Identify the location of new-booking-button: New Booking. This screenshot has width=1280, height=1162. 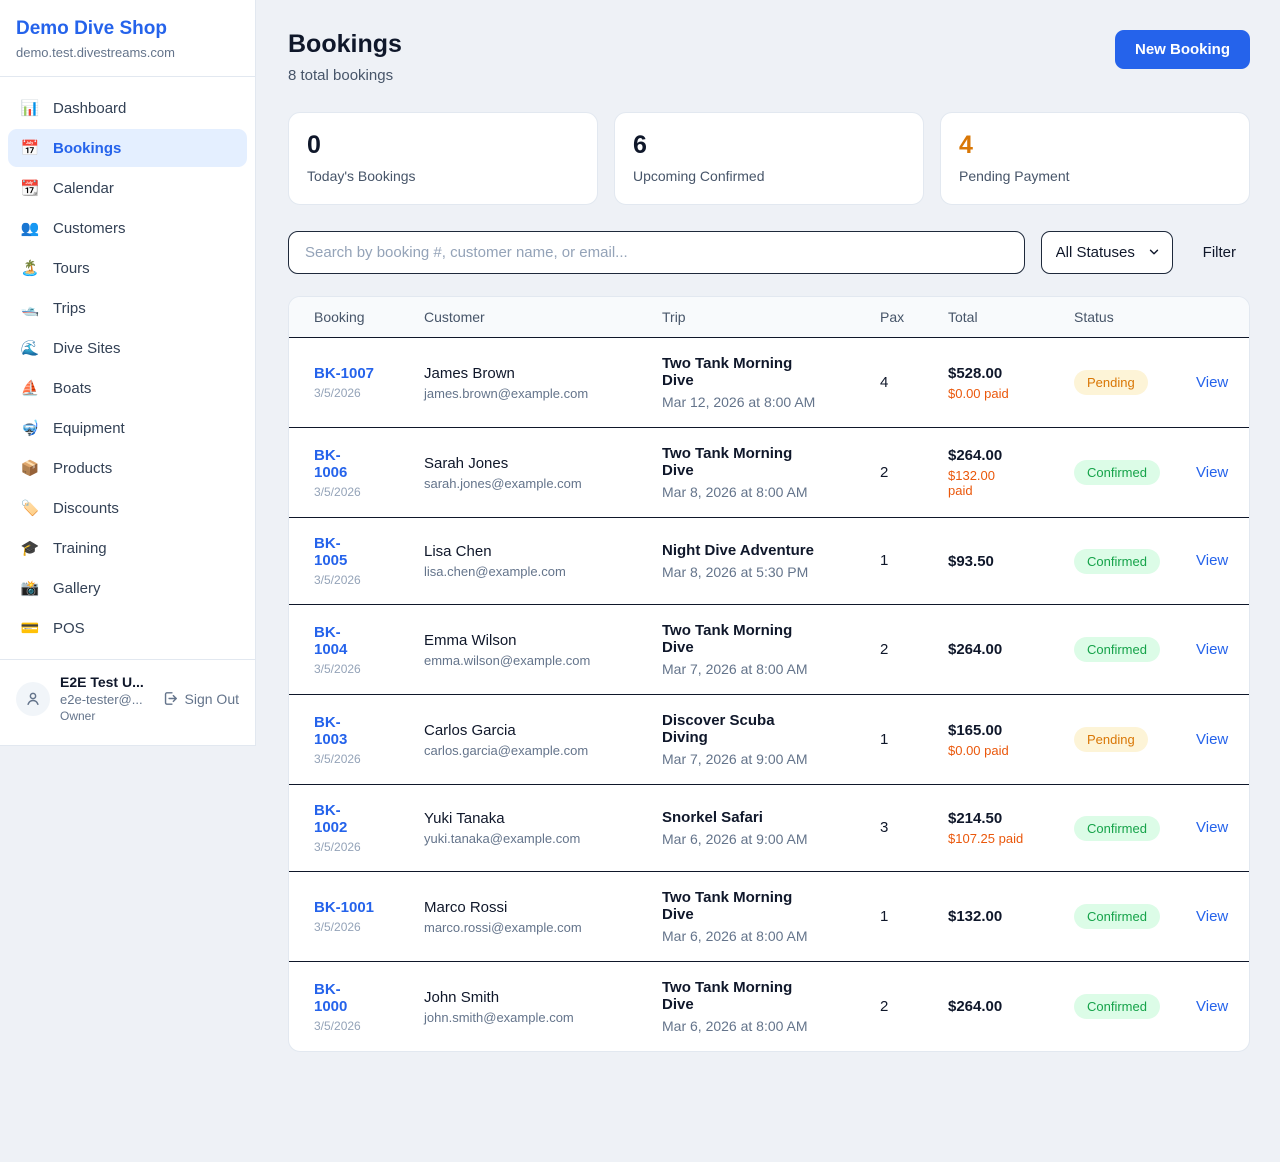
(1182, 49).